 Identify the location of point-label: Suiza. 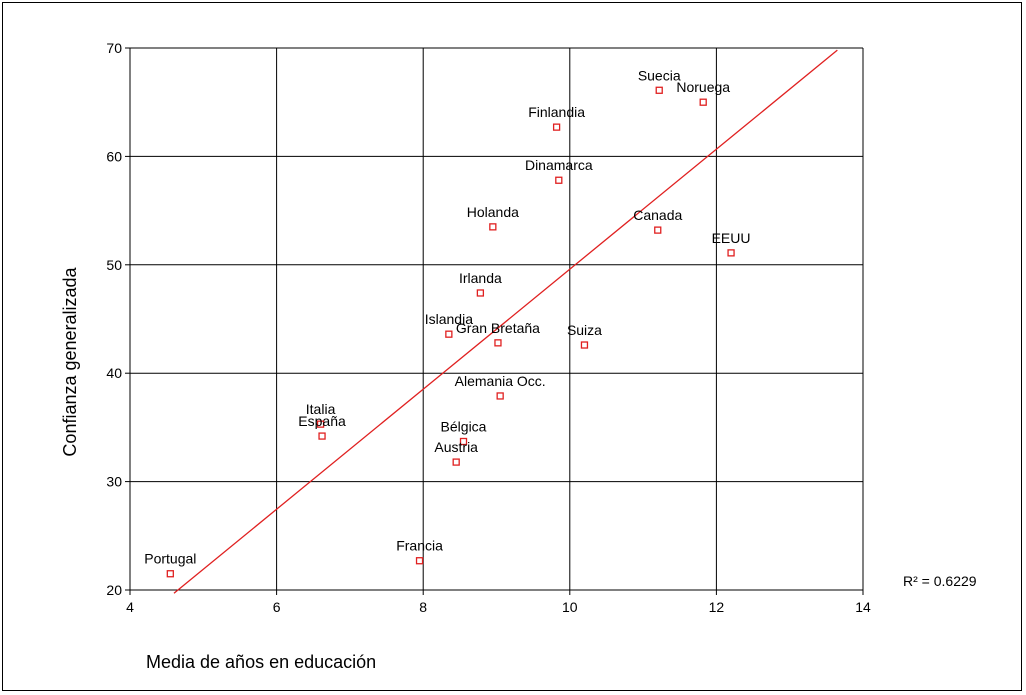
(584, 330).